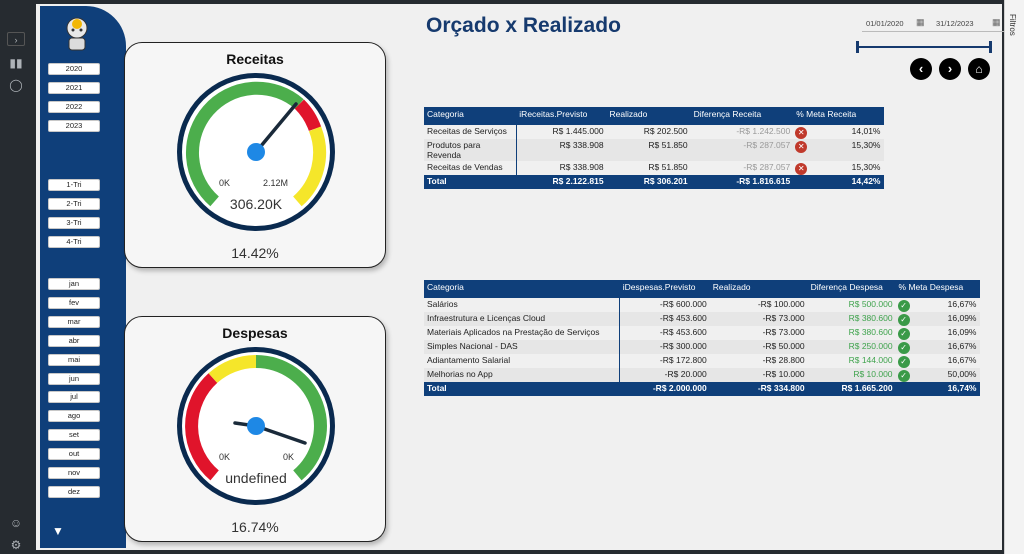 The height and width of the screenshot is (554, 1024). I want to click on quarter-button-3: 4-Tri, so click(74, 242).